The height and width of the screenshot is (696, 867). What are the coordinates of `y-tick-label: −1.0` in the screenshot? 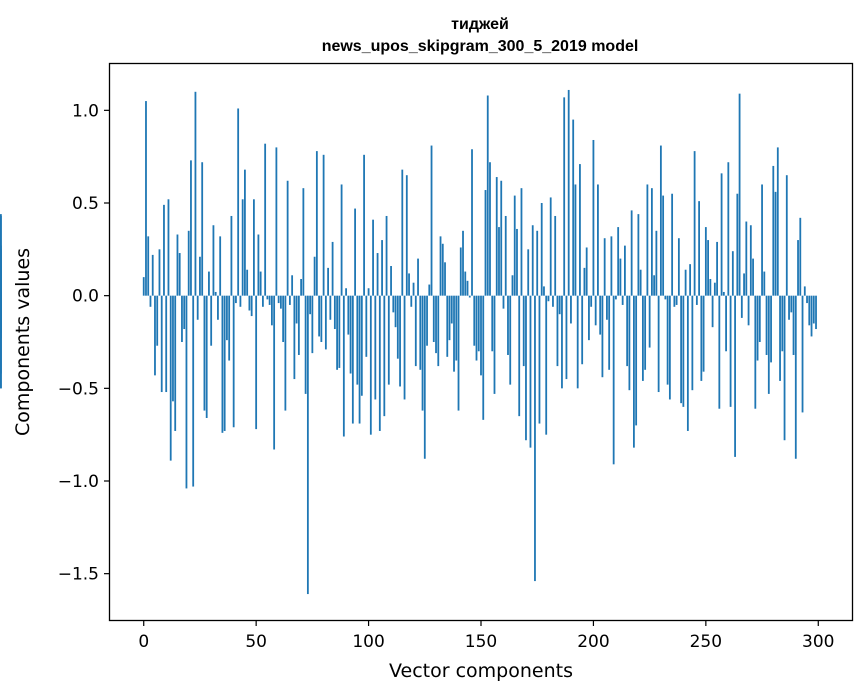 It's located at (78, 482).